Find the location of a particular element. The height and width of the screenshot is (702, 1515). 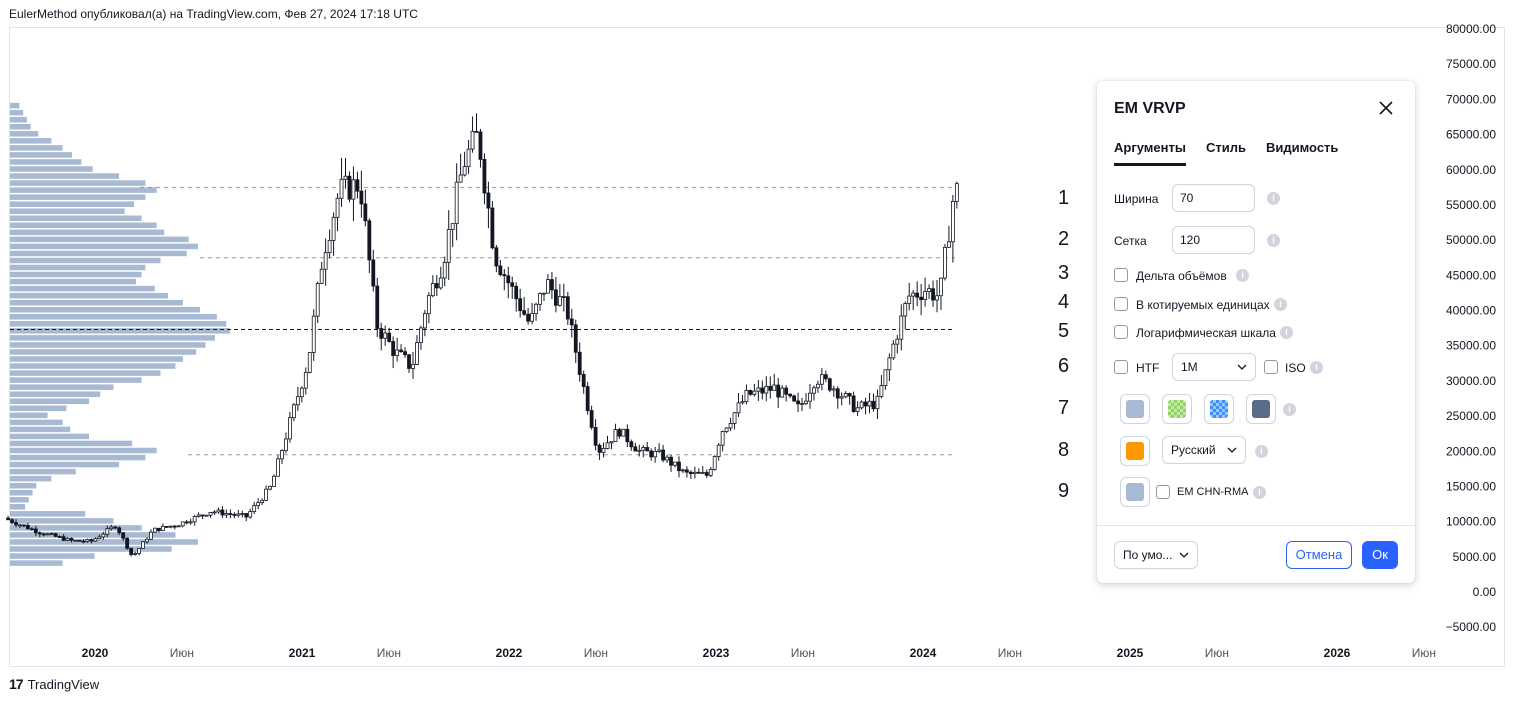

time-tick-label: Июн is located at coordinates (1217, 653).